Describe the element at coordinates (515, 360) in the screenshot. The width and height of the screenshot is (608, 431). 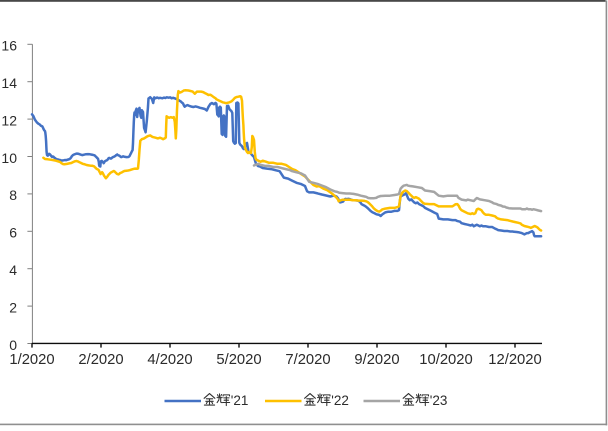
I see `svg-text: 12/2020` at that location.